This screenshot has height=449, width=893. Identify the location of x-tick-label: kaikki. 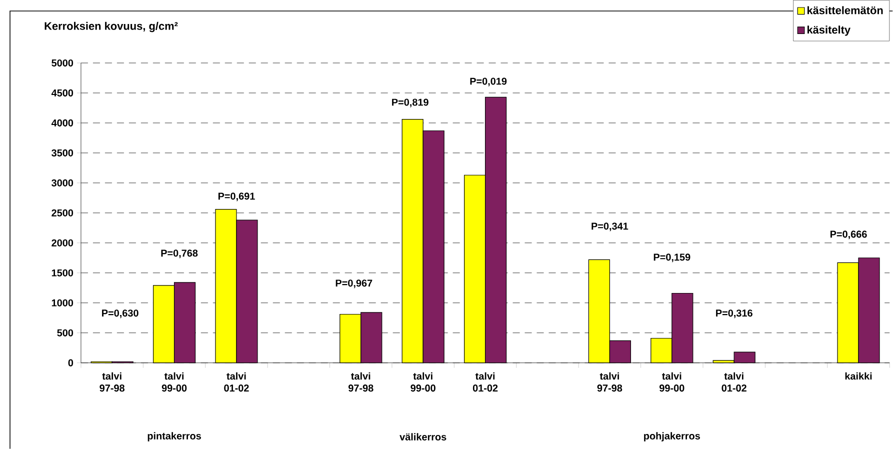
(858, 376).